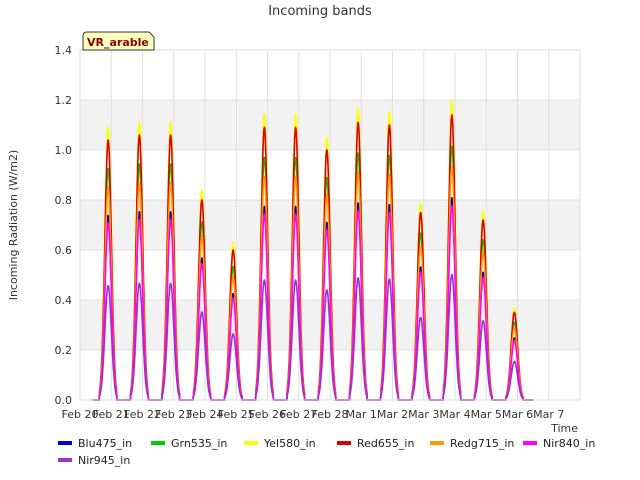 The height and width of the screenshot is (480, 640). Describe the element at coordinates (236, 414) in the screenshot. I see `x-tick-label: Feb 25` at that location.